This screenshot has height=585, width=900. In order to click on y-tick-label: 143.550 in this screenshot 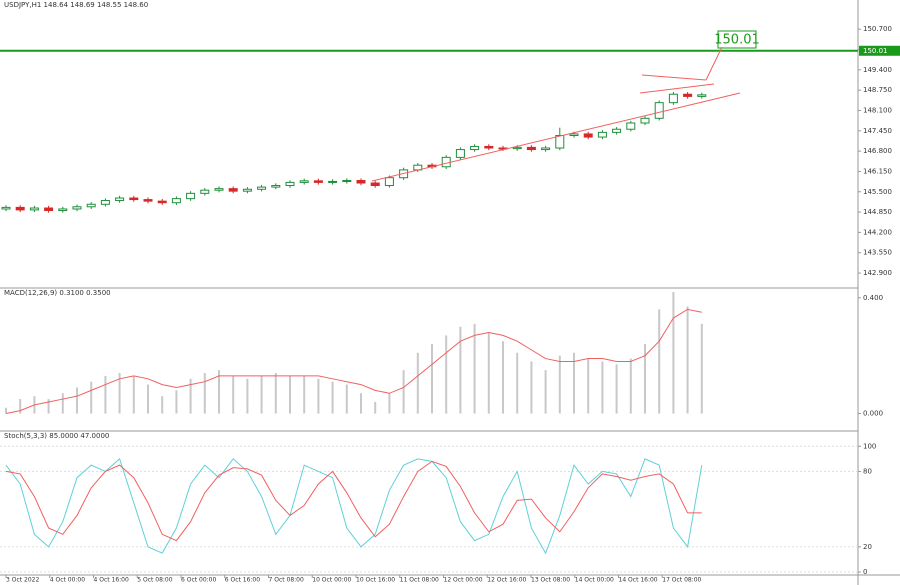, I will do `click(877, 253)`.